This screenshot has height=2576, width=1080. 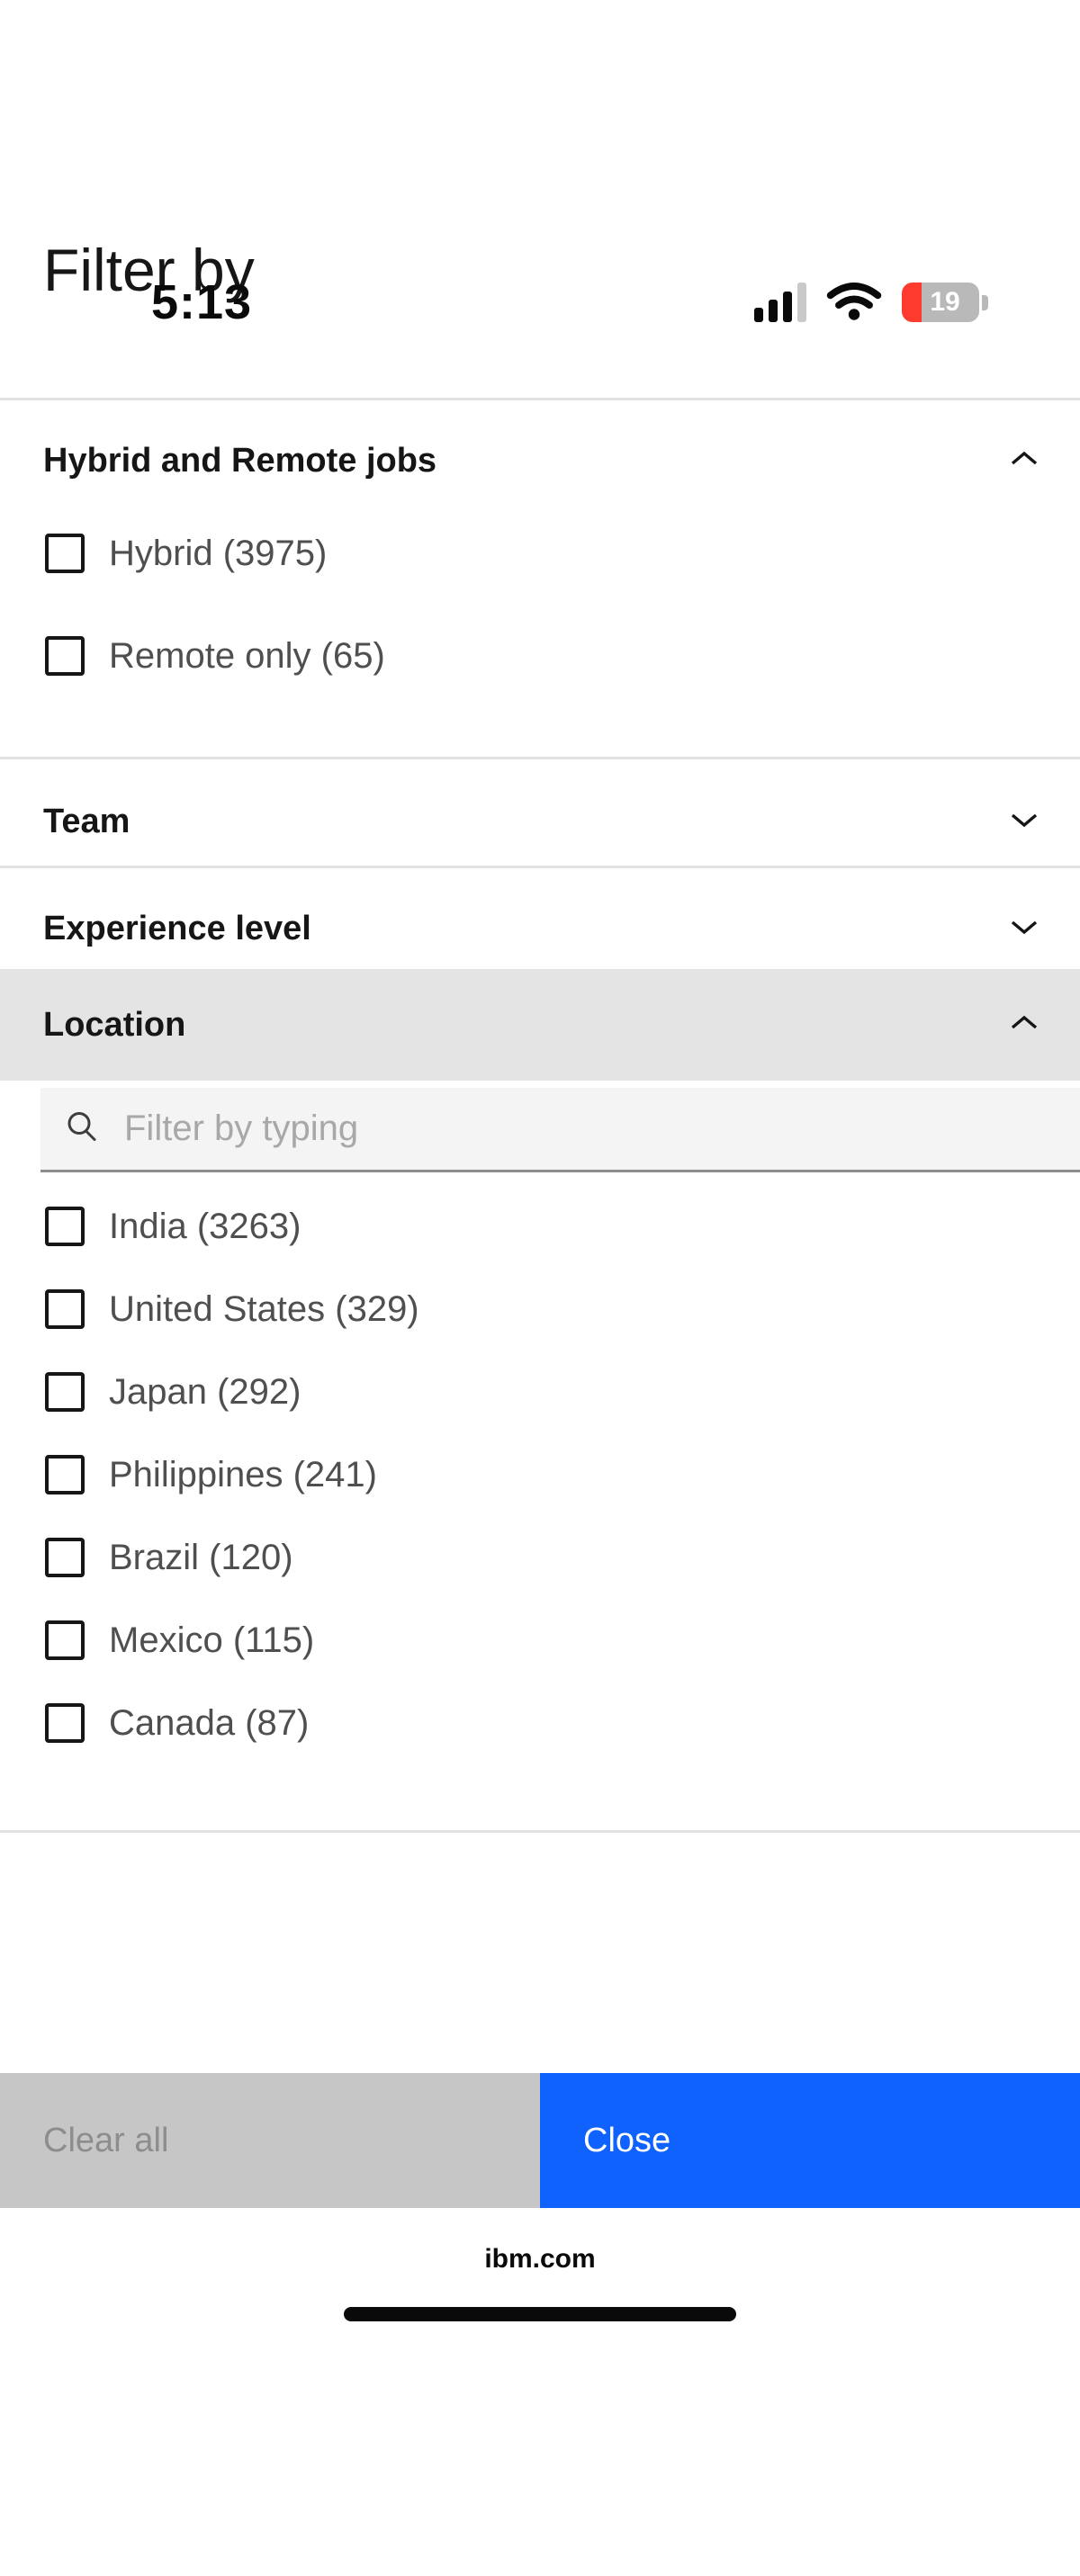 I want to click on search-icon, so click(x=82, y=1129).